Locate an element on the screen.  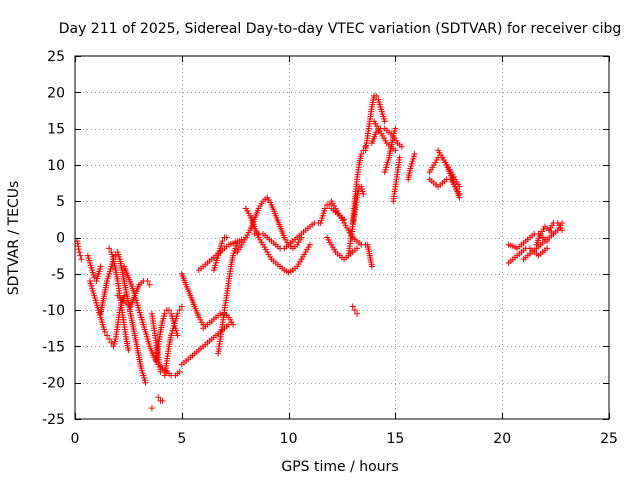
series-arc30 is located at coordinates (386, 137).